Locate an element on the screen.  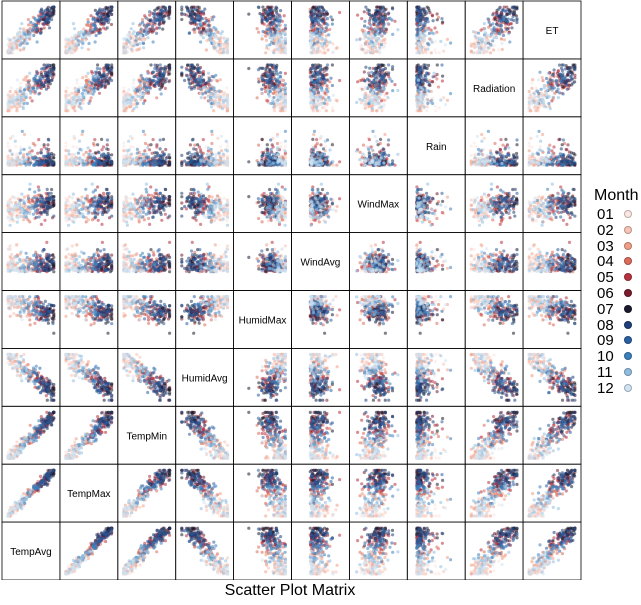
panel-Radiation-vs-TempAvg is located at coordinates (31, 88).